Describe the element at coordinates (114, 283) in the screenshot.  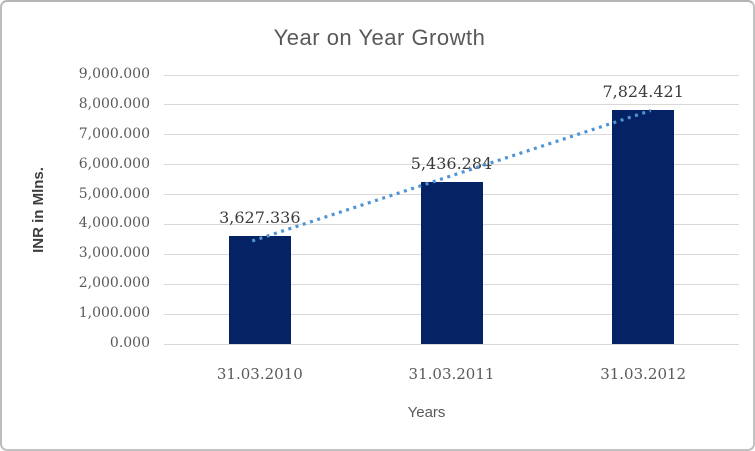
I see `y-tick-label: 2,000.000` at that location.